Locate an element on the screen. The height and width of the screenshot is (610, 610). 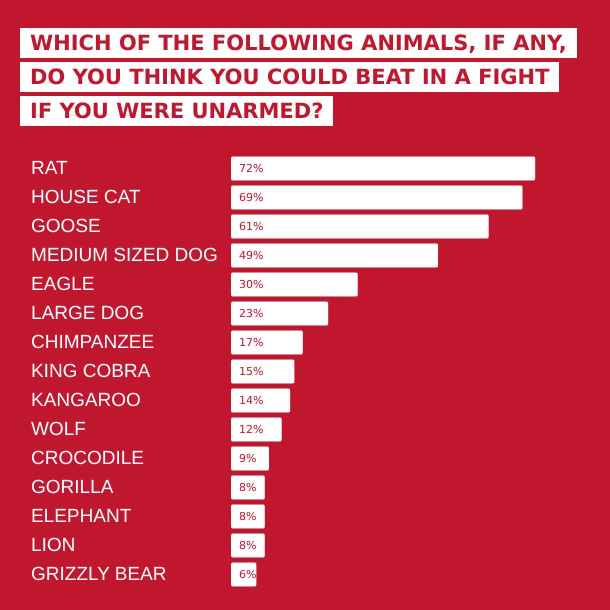
data-label: 14% is located at coordinates (251, 400).